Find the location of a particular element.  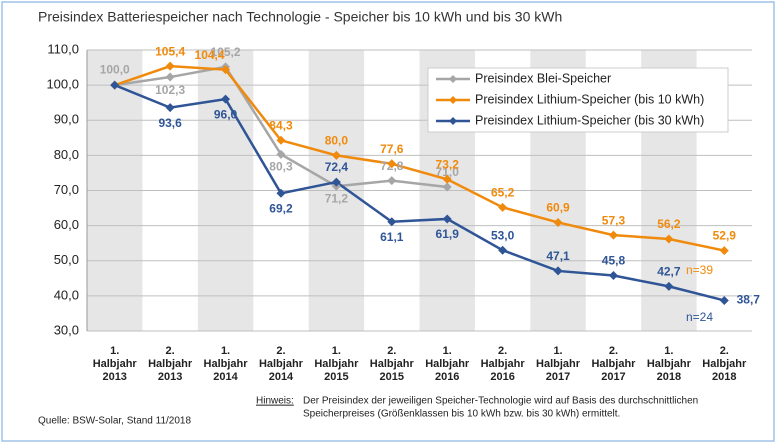

value-label: 84,3 is located at coordinates (281, 125).